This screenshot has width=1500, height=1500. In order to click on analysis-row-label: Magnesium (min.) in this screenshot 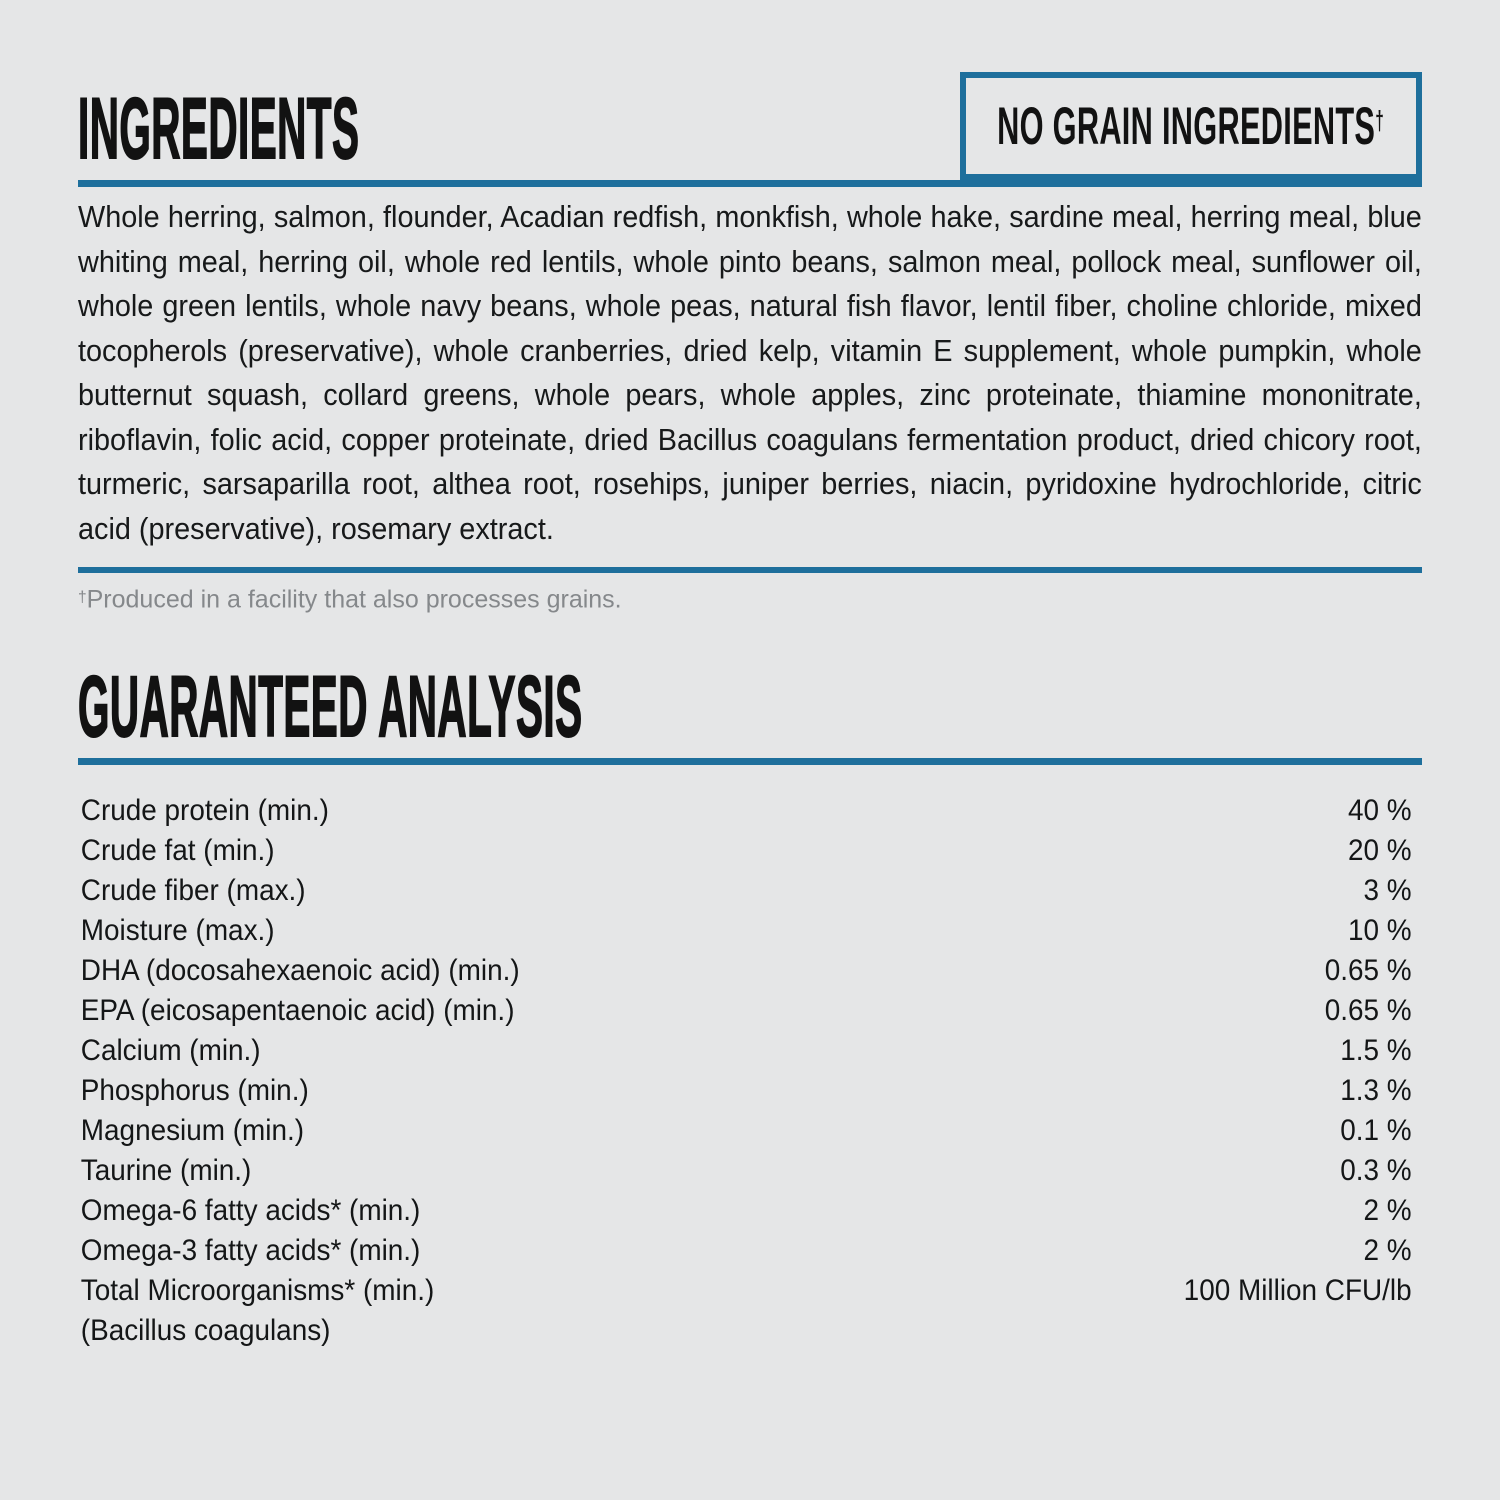, I will do `click(192, 1131)`.